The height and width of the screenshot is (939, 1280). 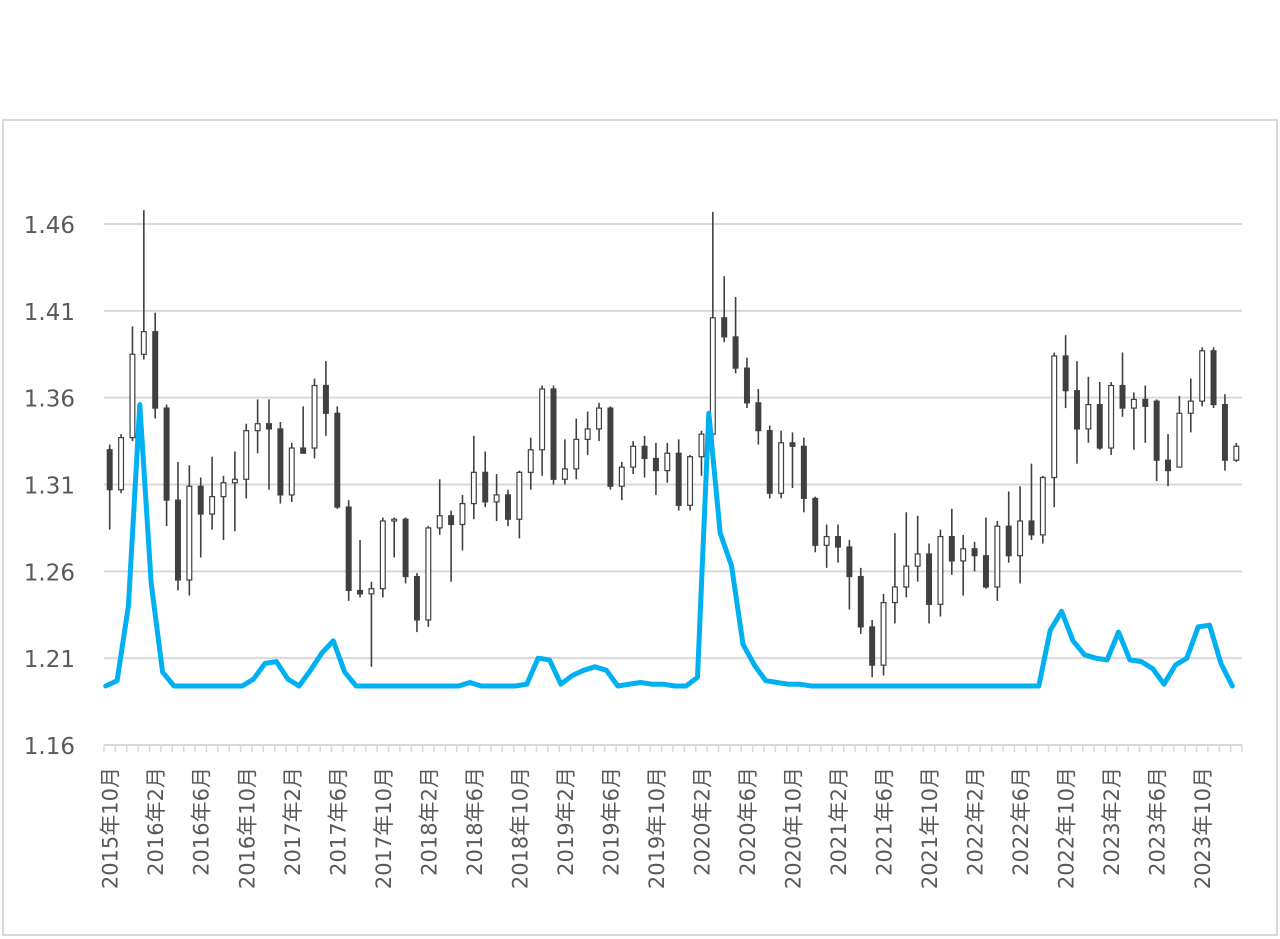 What do you see at coordinates (49, 313) in the screenshot?
I see `y-tick-label: 1.41` at bounding box center [49, 313].